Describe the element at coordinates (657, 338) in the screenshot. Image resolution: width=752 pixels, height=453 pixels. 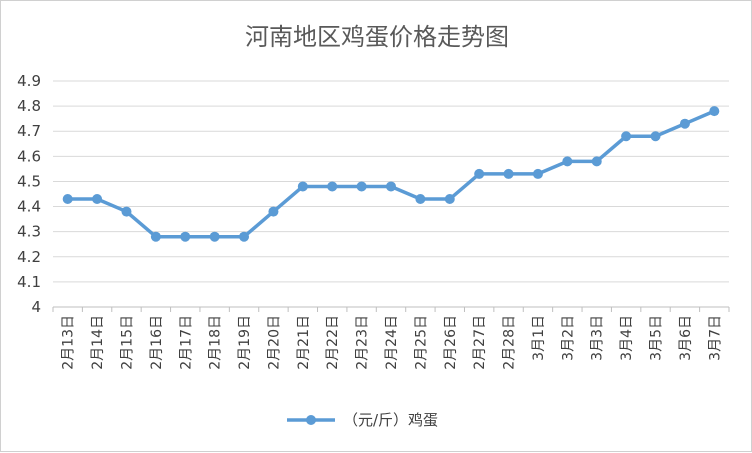
I see `x-tick-label: 3月5日` at that location.